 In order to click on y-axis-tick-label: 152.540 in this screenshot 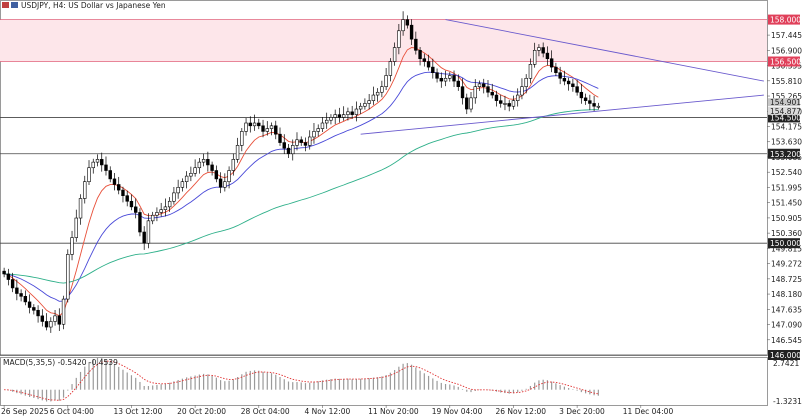, I will do `click(786, 172)`.